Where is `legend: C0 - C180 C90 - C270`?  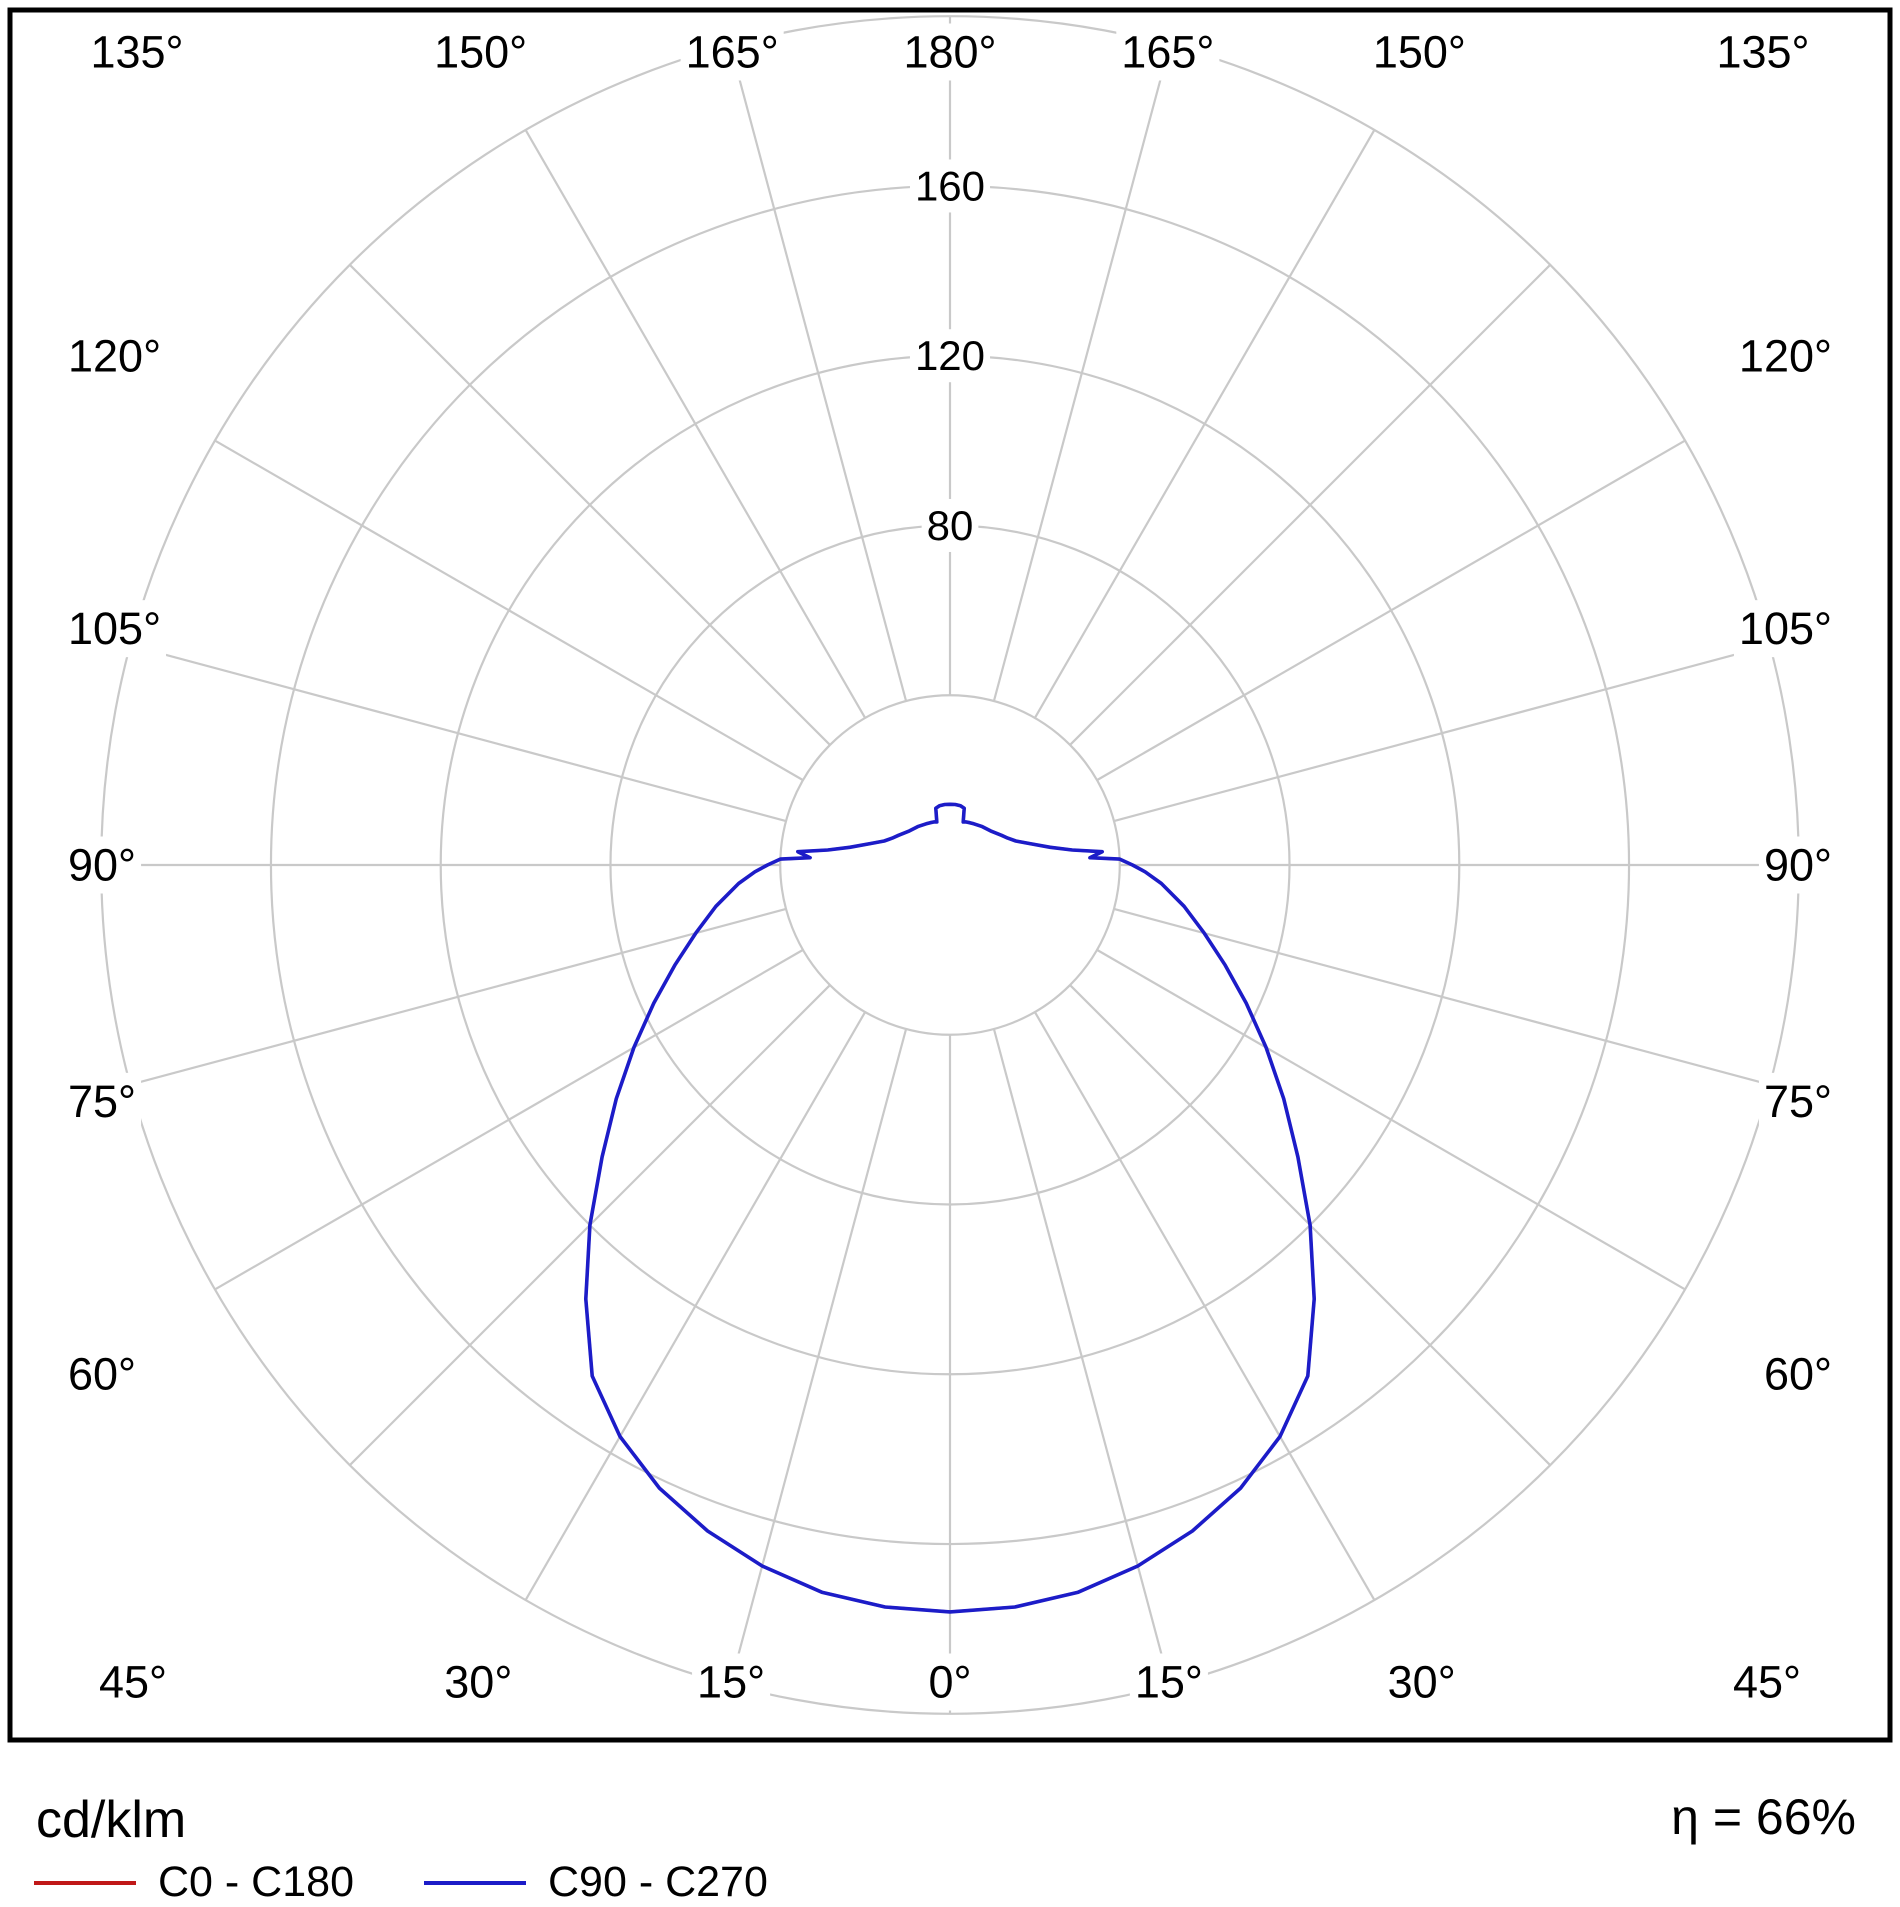
legend: C0 - C180 C90 - C270 is located at coordinates (436, 1882).